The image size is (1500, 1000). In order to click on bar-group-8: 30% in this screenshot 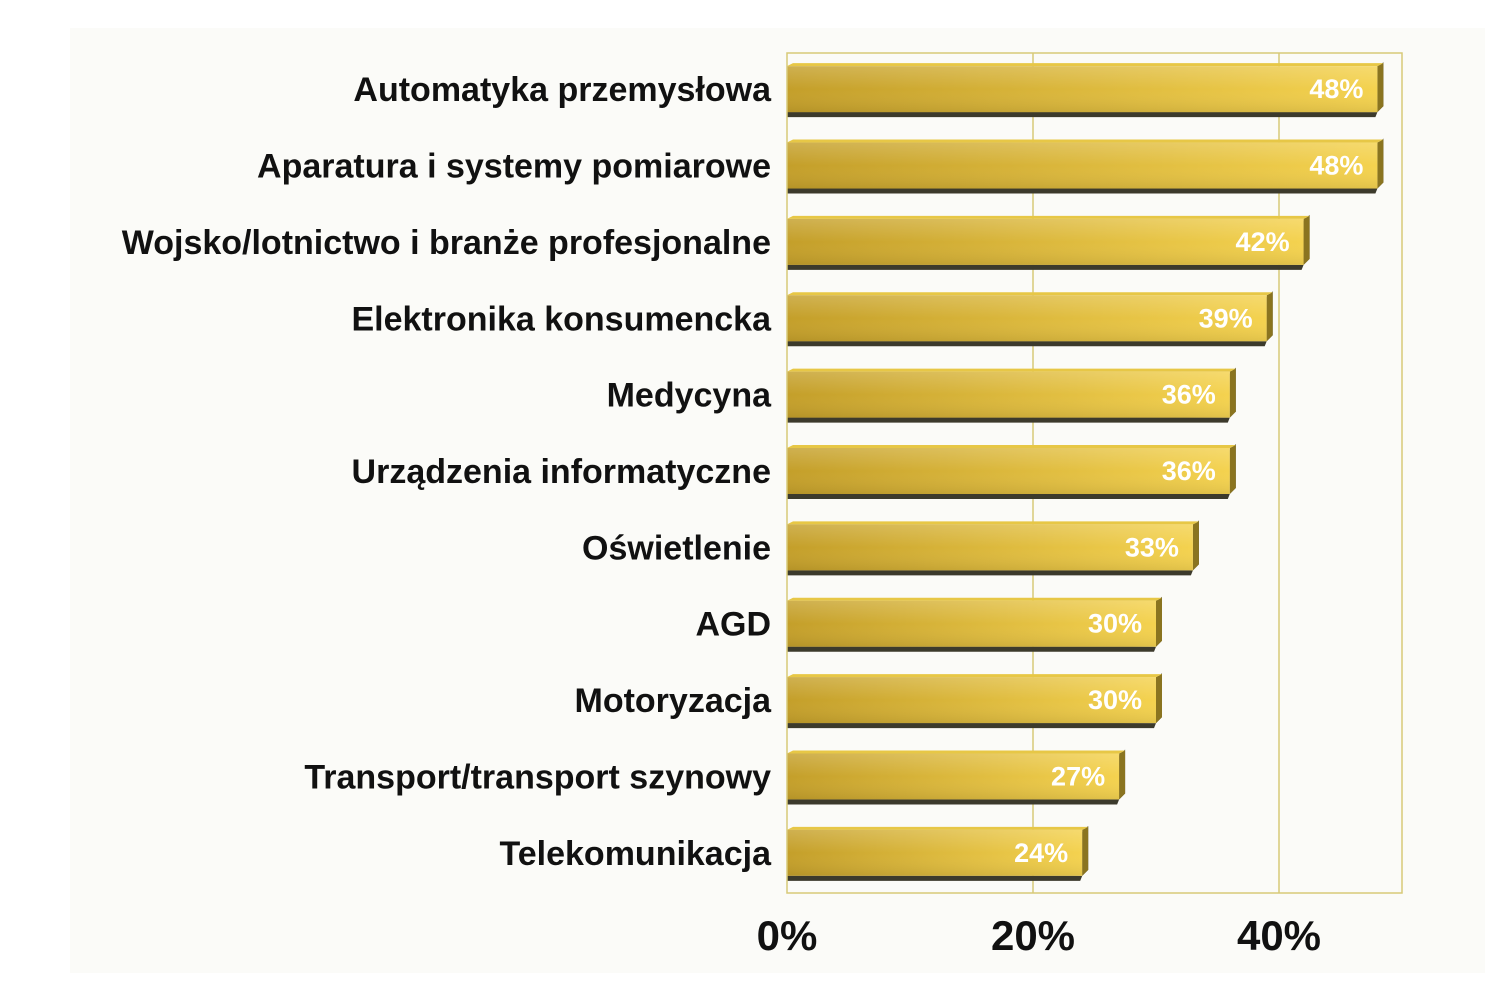, I will do `click(974, 701)`.